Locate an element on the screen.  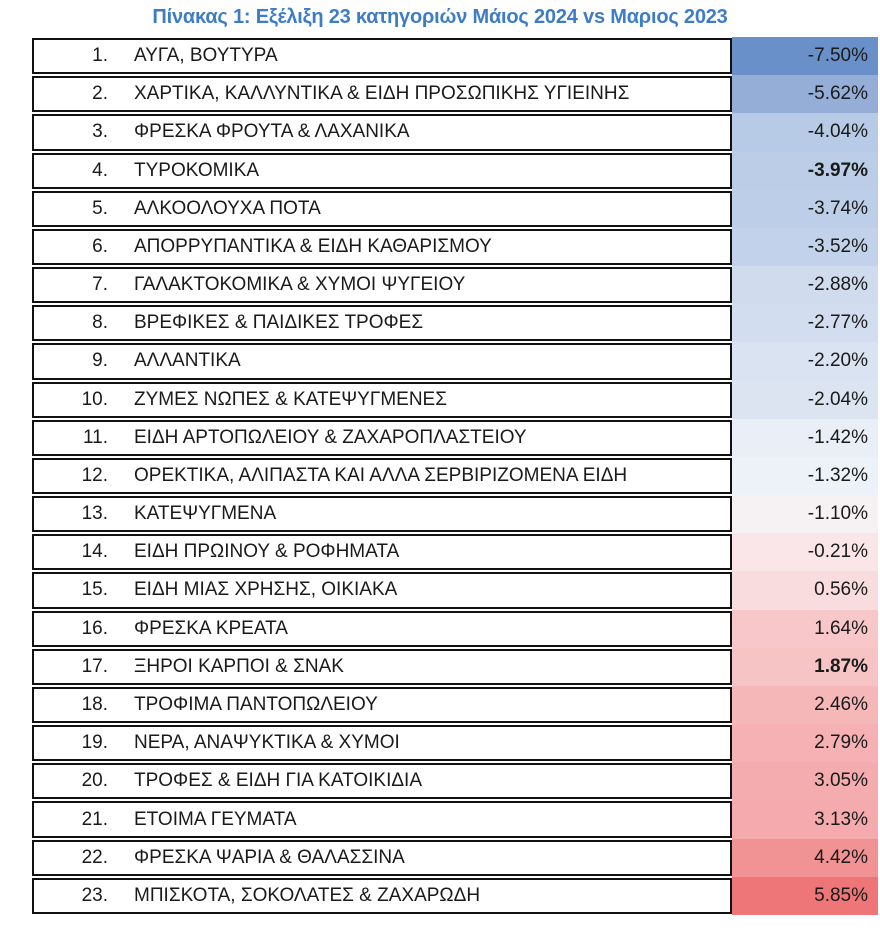
category-value: -5.62% is located at coordinates (805, 94).